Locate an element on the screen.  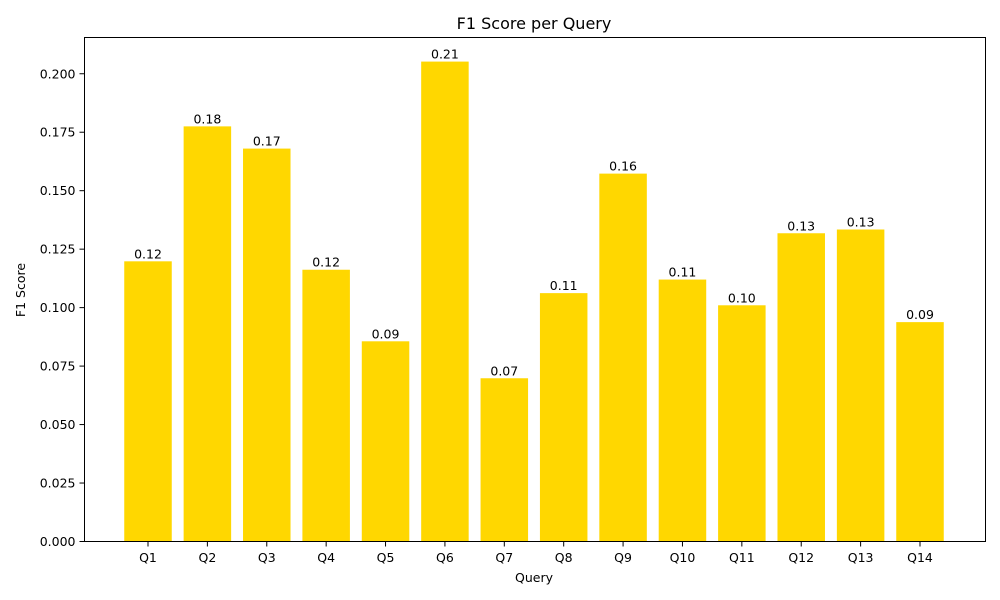
data-label-q9: 0.16 is located at coordinates (623, 166).